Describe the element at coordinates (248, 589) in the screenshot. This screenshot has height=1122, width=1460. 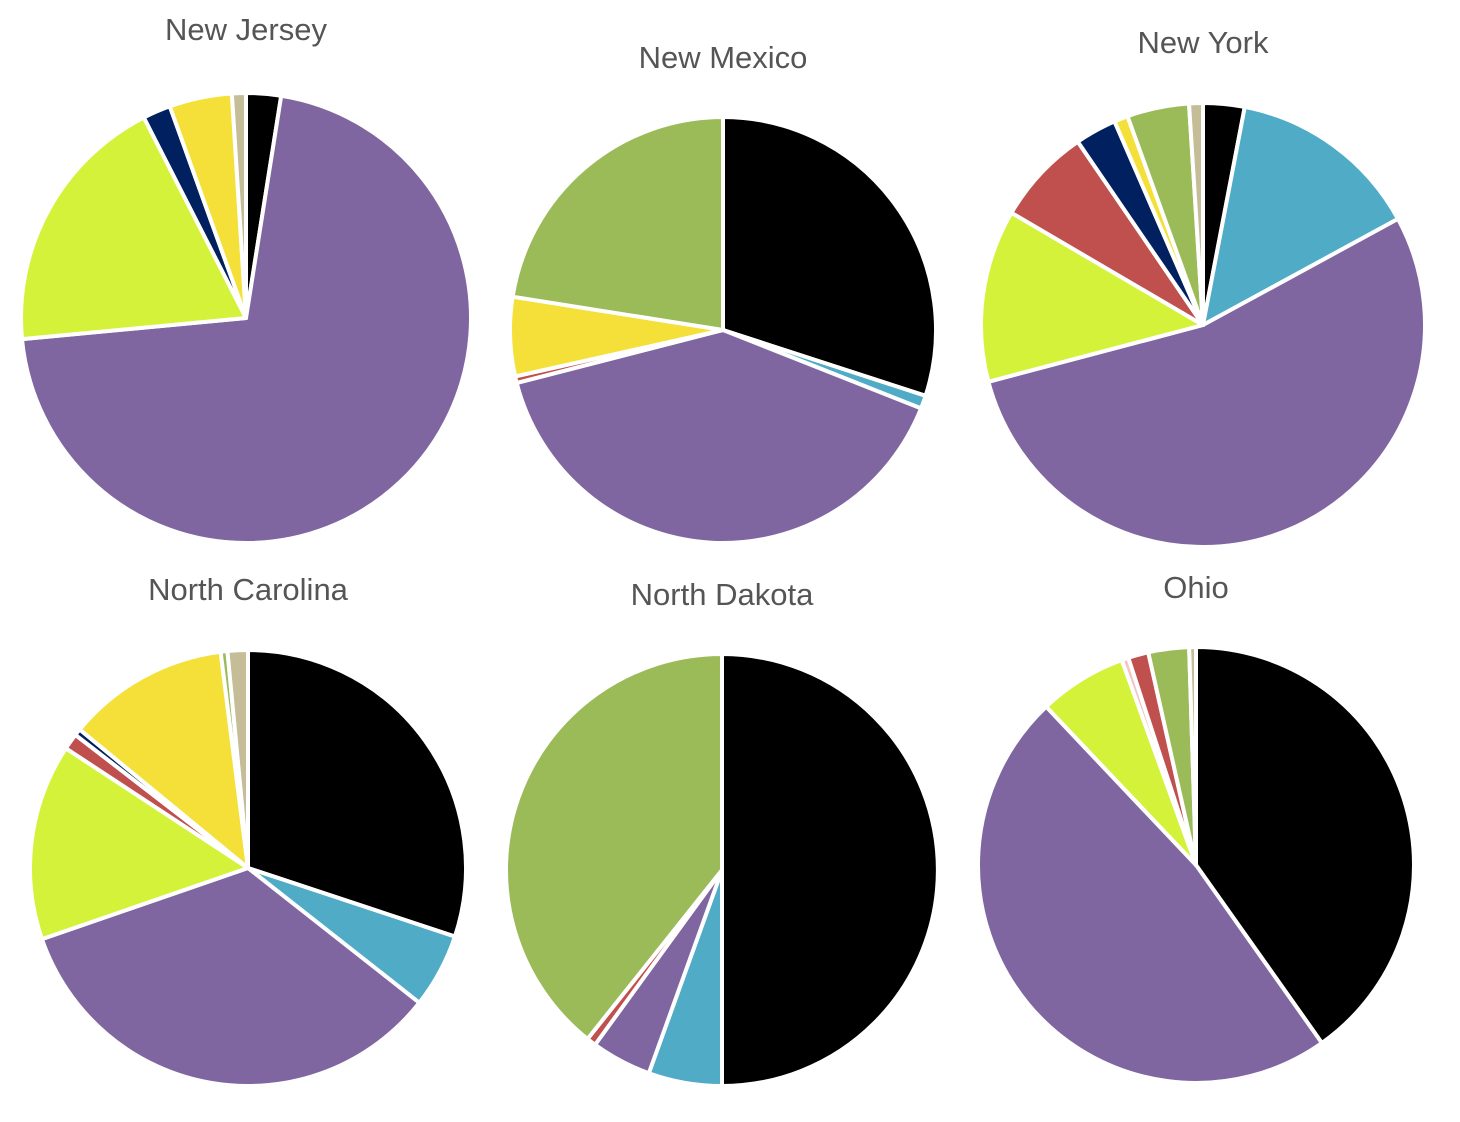
I see `chart-title: North Carolina` at that location.